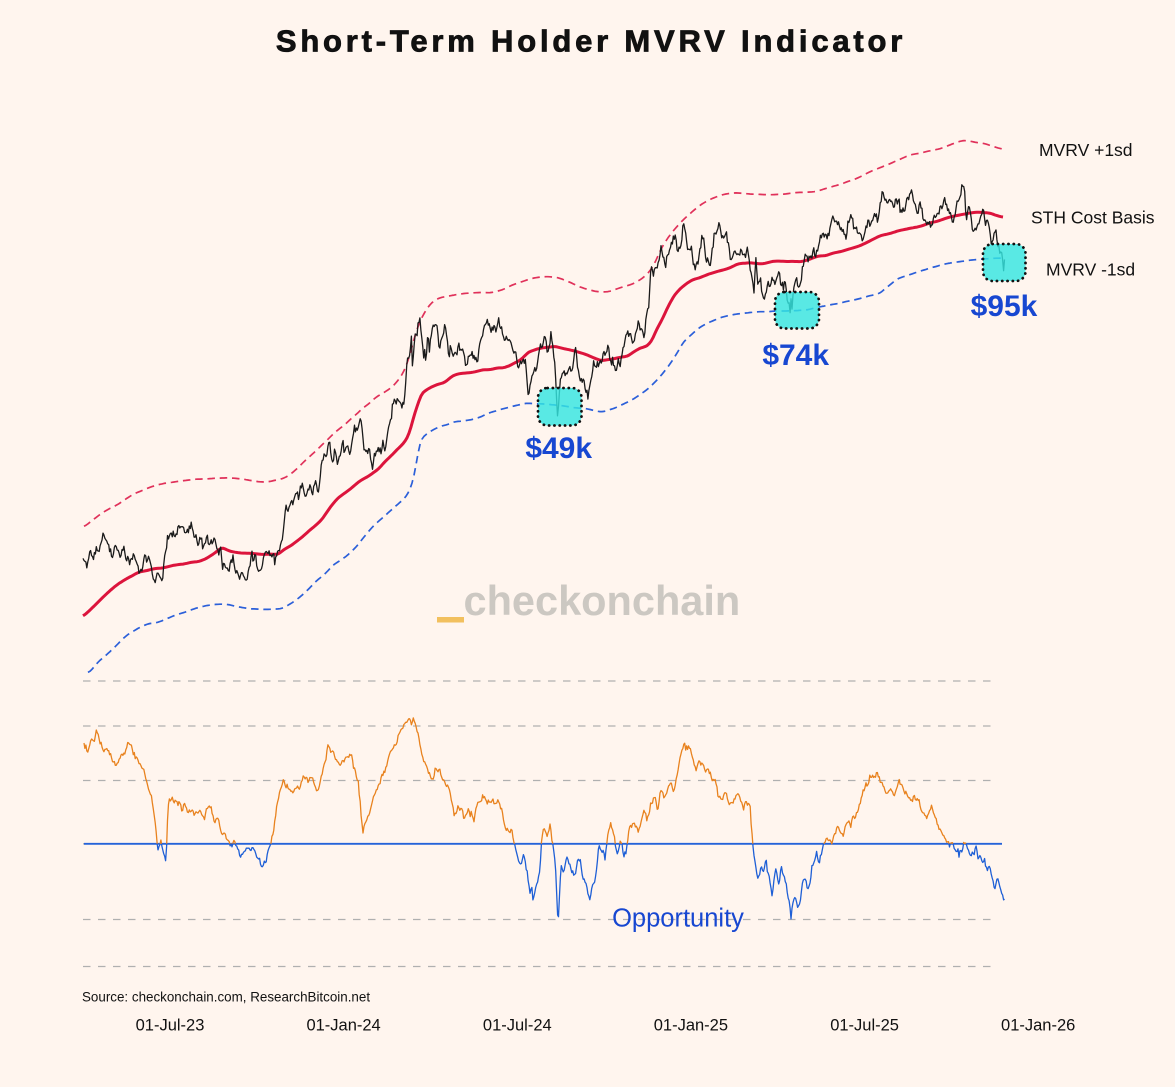 The height and width of the screenshot is (1087, 1175). I want to click on svg-text: MVRV -1sd, so click(1090, 270).